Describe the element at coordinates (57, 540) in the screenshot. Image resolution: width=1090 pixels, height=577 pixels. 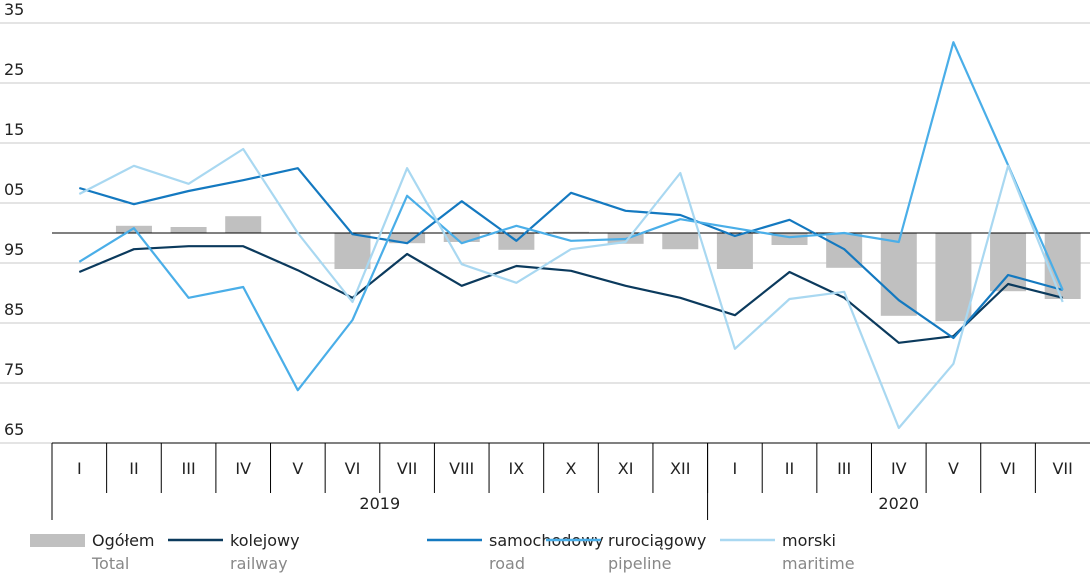
I see `legend-swatch` at that location.